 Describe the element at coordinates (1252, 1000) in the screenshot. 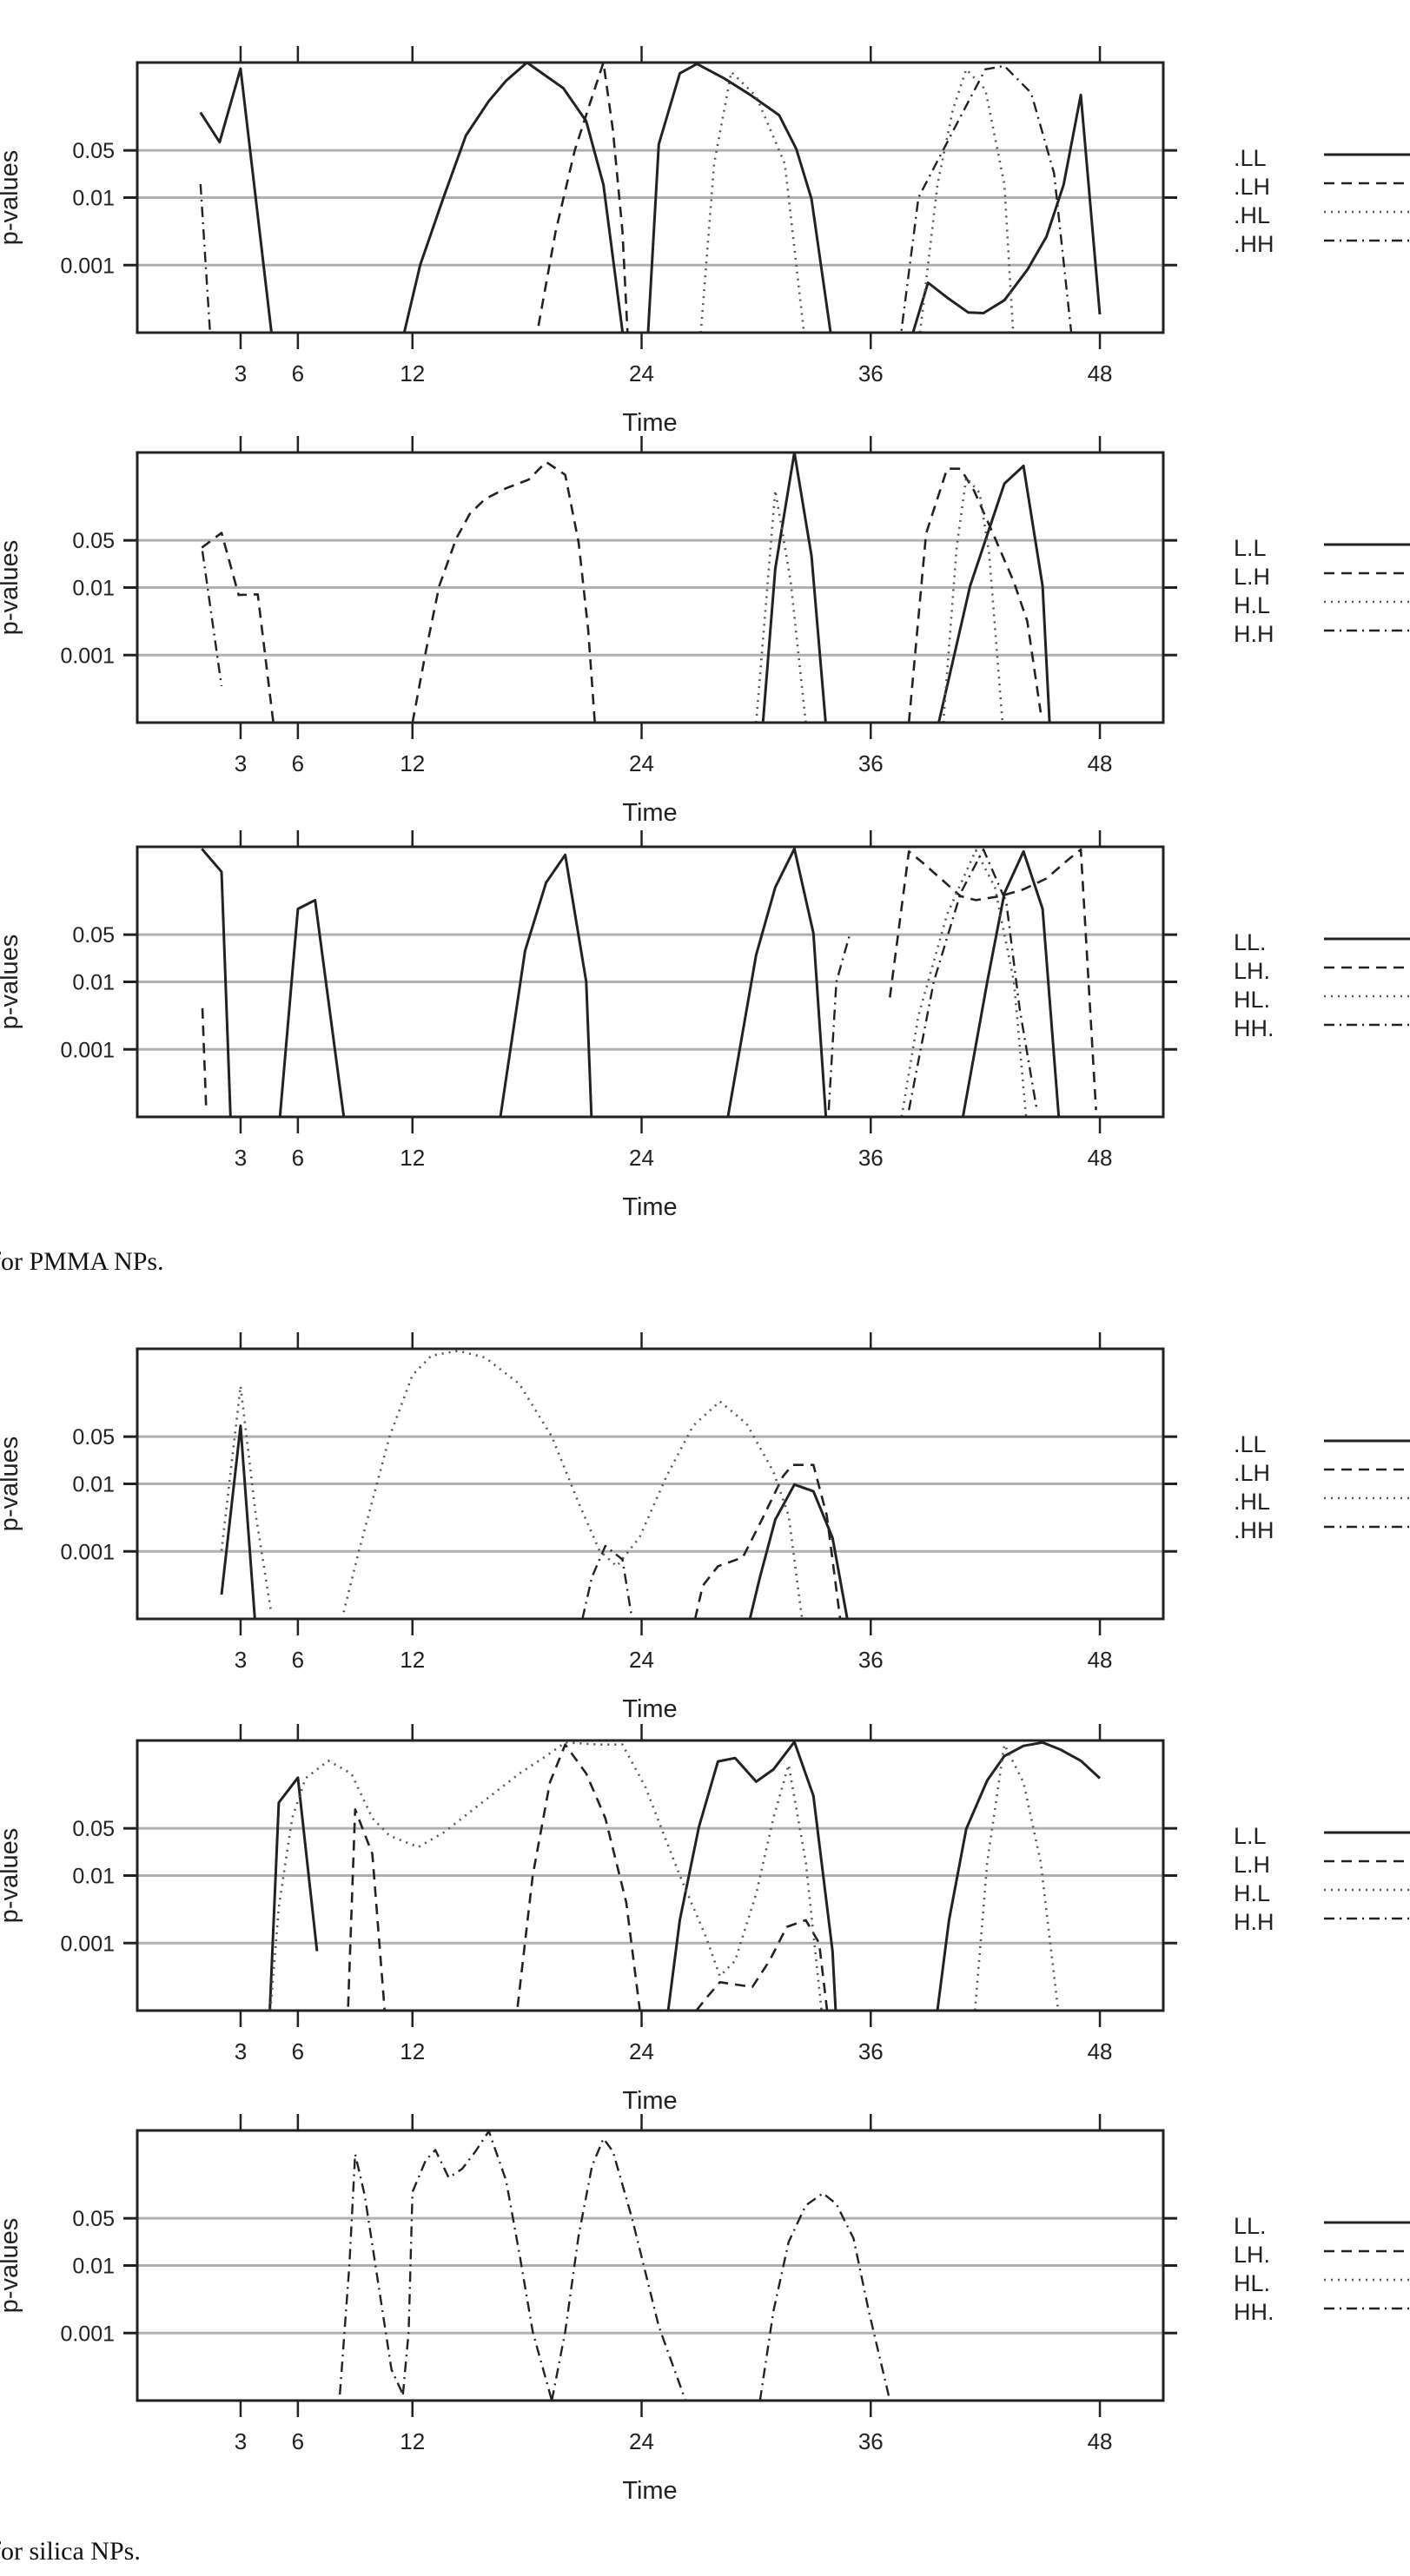

I see `legend-label: HL.` at that location.